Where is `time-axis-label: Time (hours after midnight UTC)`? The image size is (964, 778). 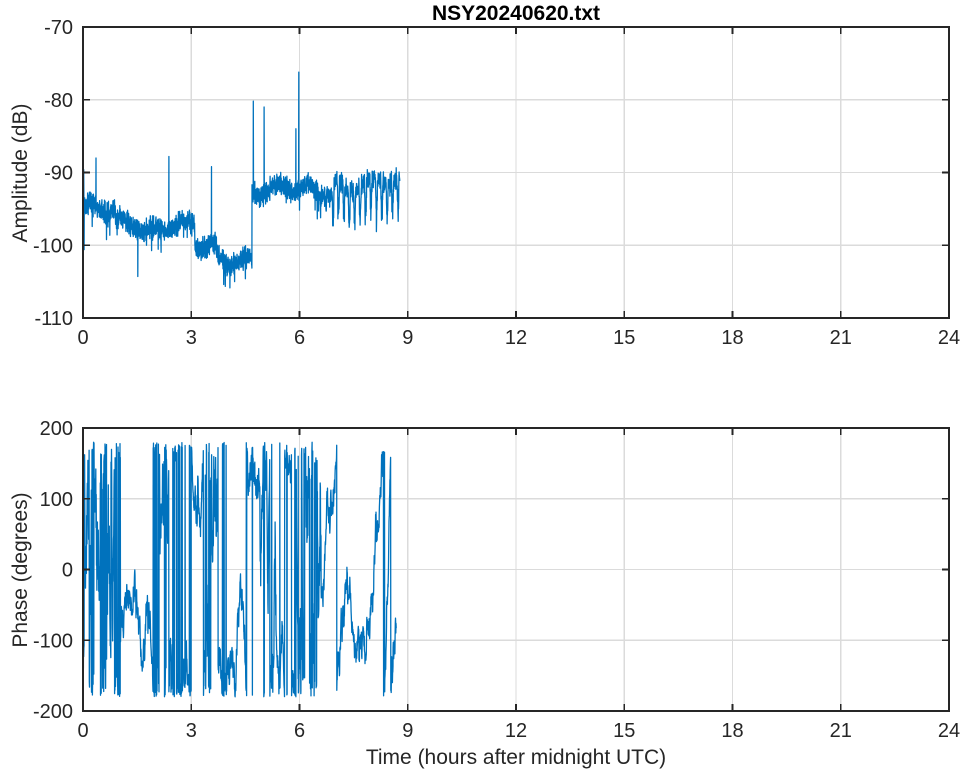 time-axis-label: Time (hours after midnight UTC) is located at coordinates (516, 757).